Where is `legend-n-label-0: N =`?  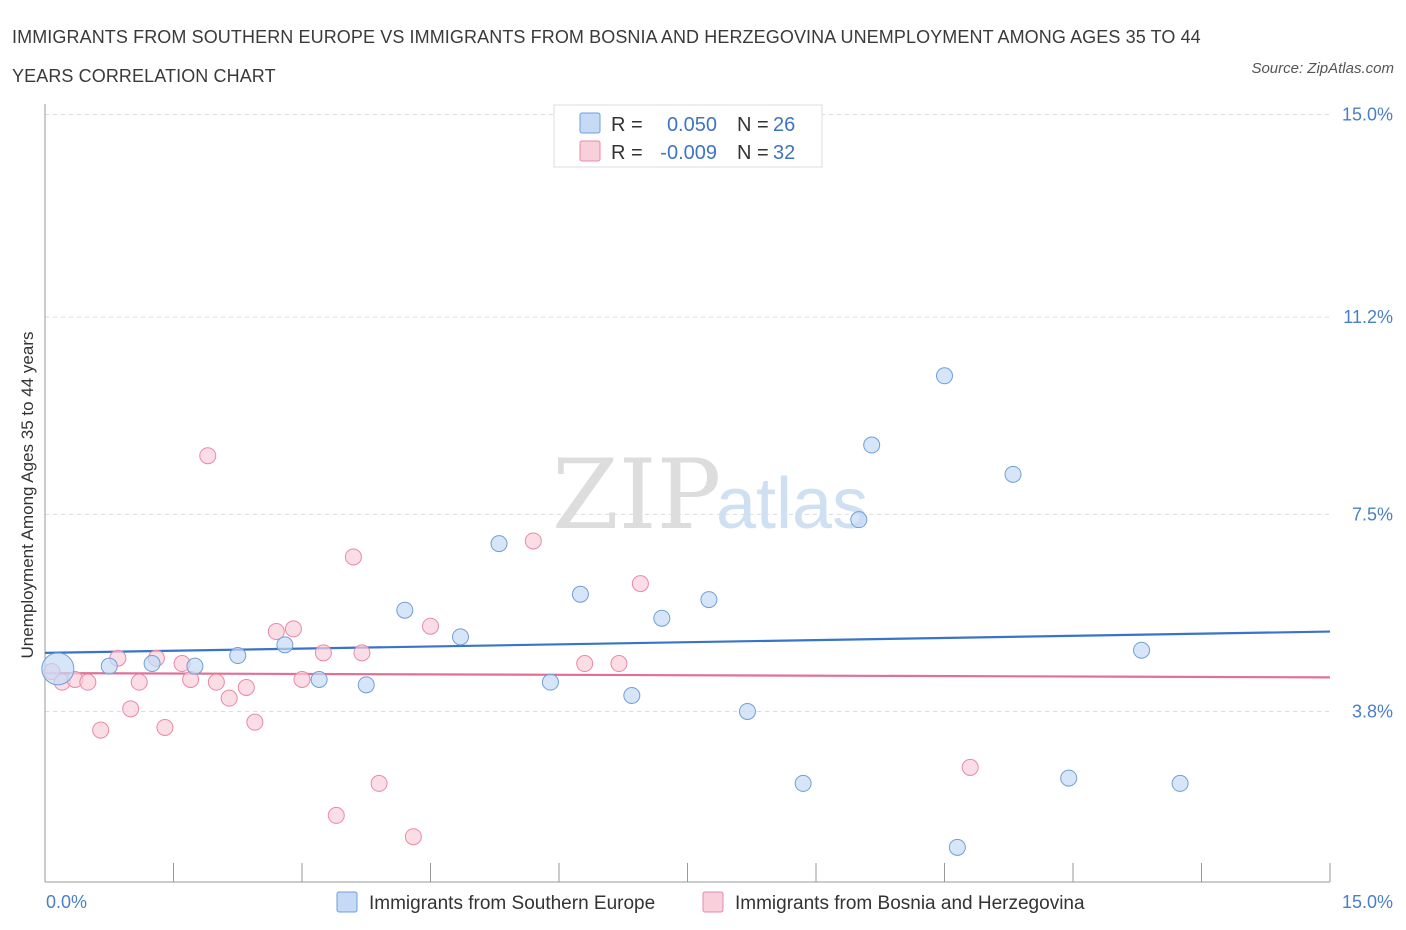
legend-n-label-0: N = is located at coordinates (753, 125).